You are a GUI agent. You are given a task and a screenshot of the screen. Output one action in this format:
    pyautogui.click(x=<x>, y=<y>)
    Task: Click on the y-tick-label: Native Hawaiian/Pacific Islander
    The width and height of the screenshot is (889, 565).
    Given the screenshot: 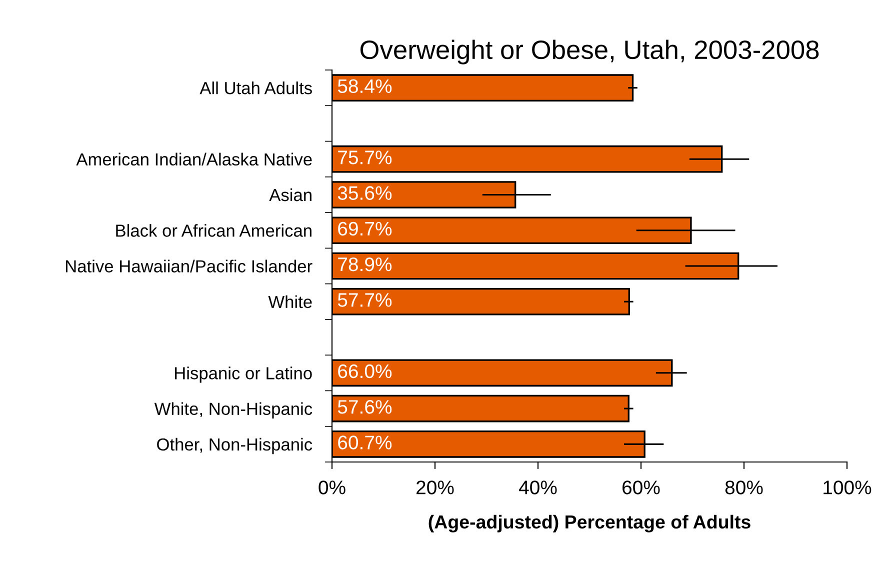 What is the action you would take?
    pyautogui.click(x=189, y=266)
    